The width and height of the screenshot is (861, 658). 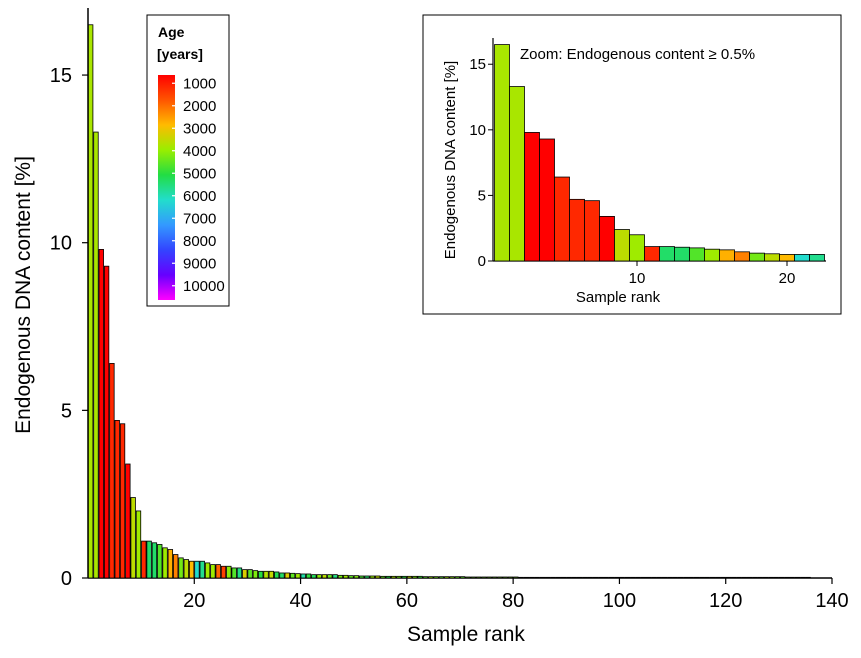 I want to click on inset-y-tick-label: 5, so click(x=482, y=195).